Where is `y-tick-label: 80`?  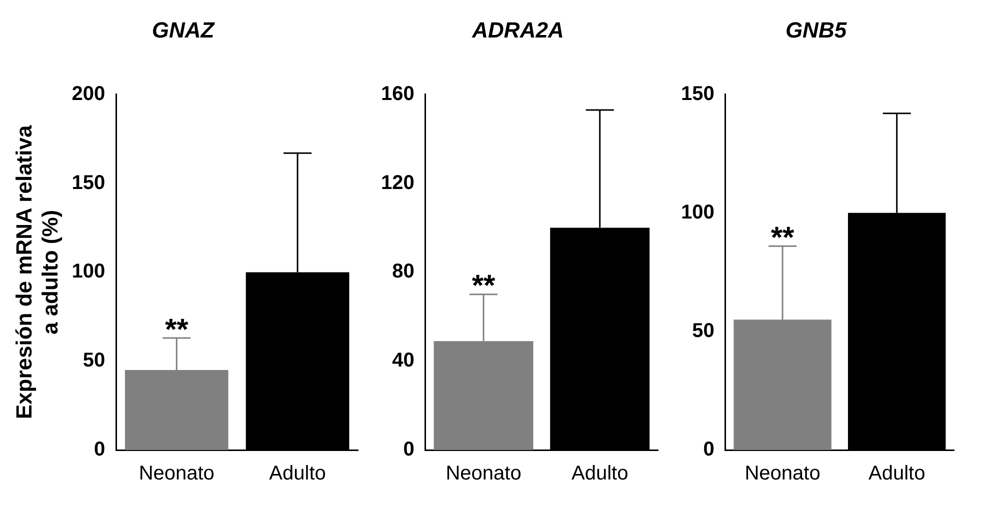 y-tick-label: 80 is located at coordinates (403, 271).